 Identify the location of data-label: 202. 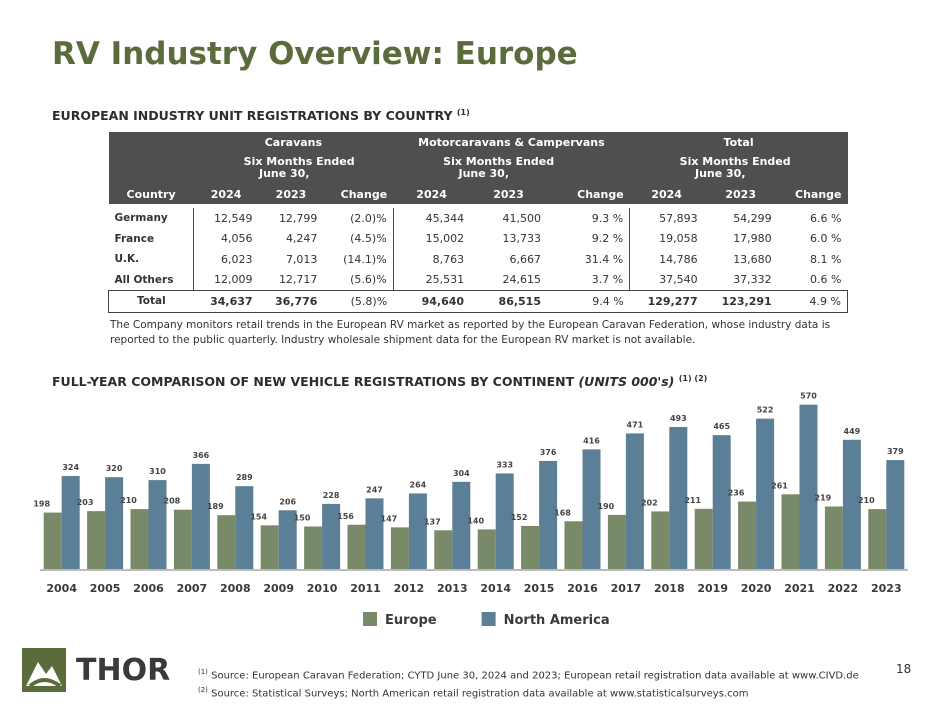
(649, 502).